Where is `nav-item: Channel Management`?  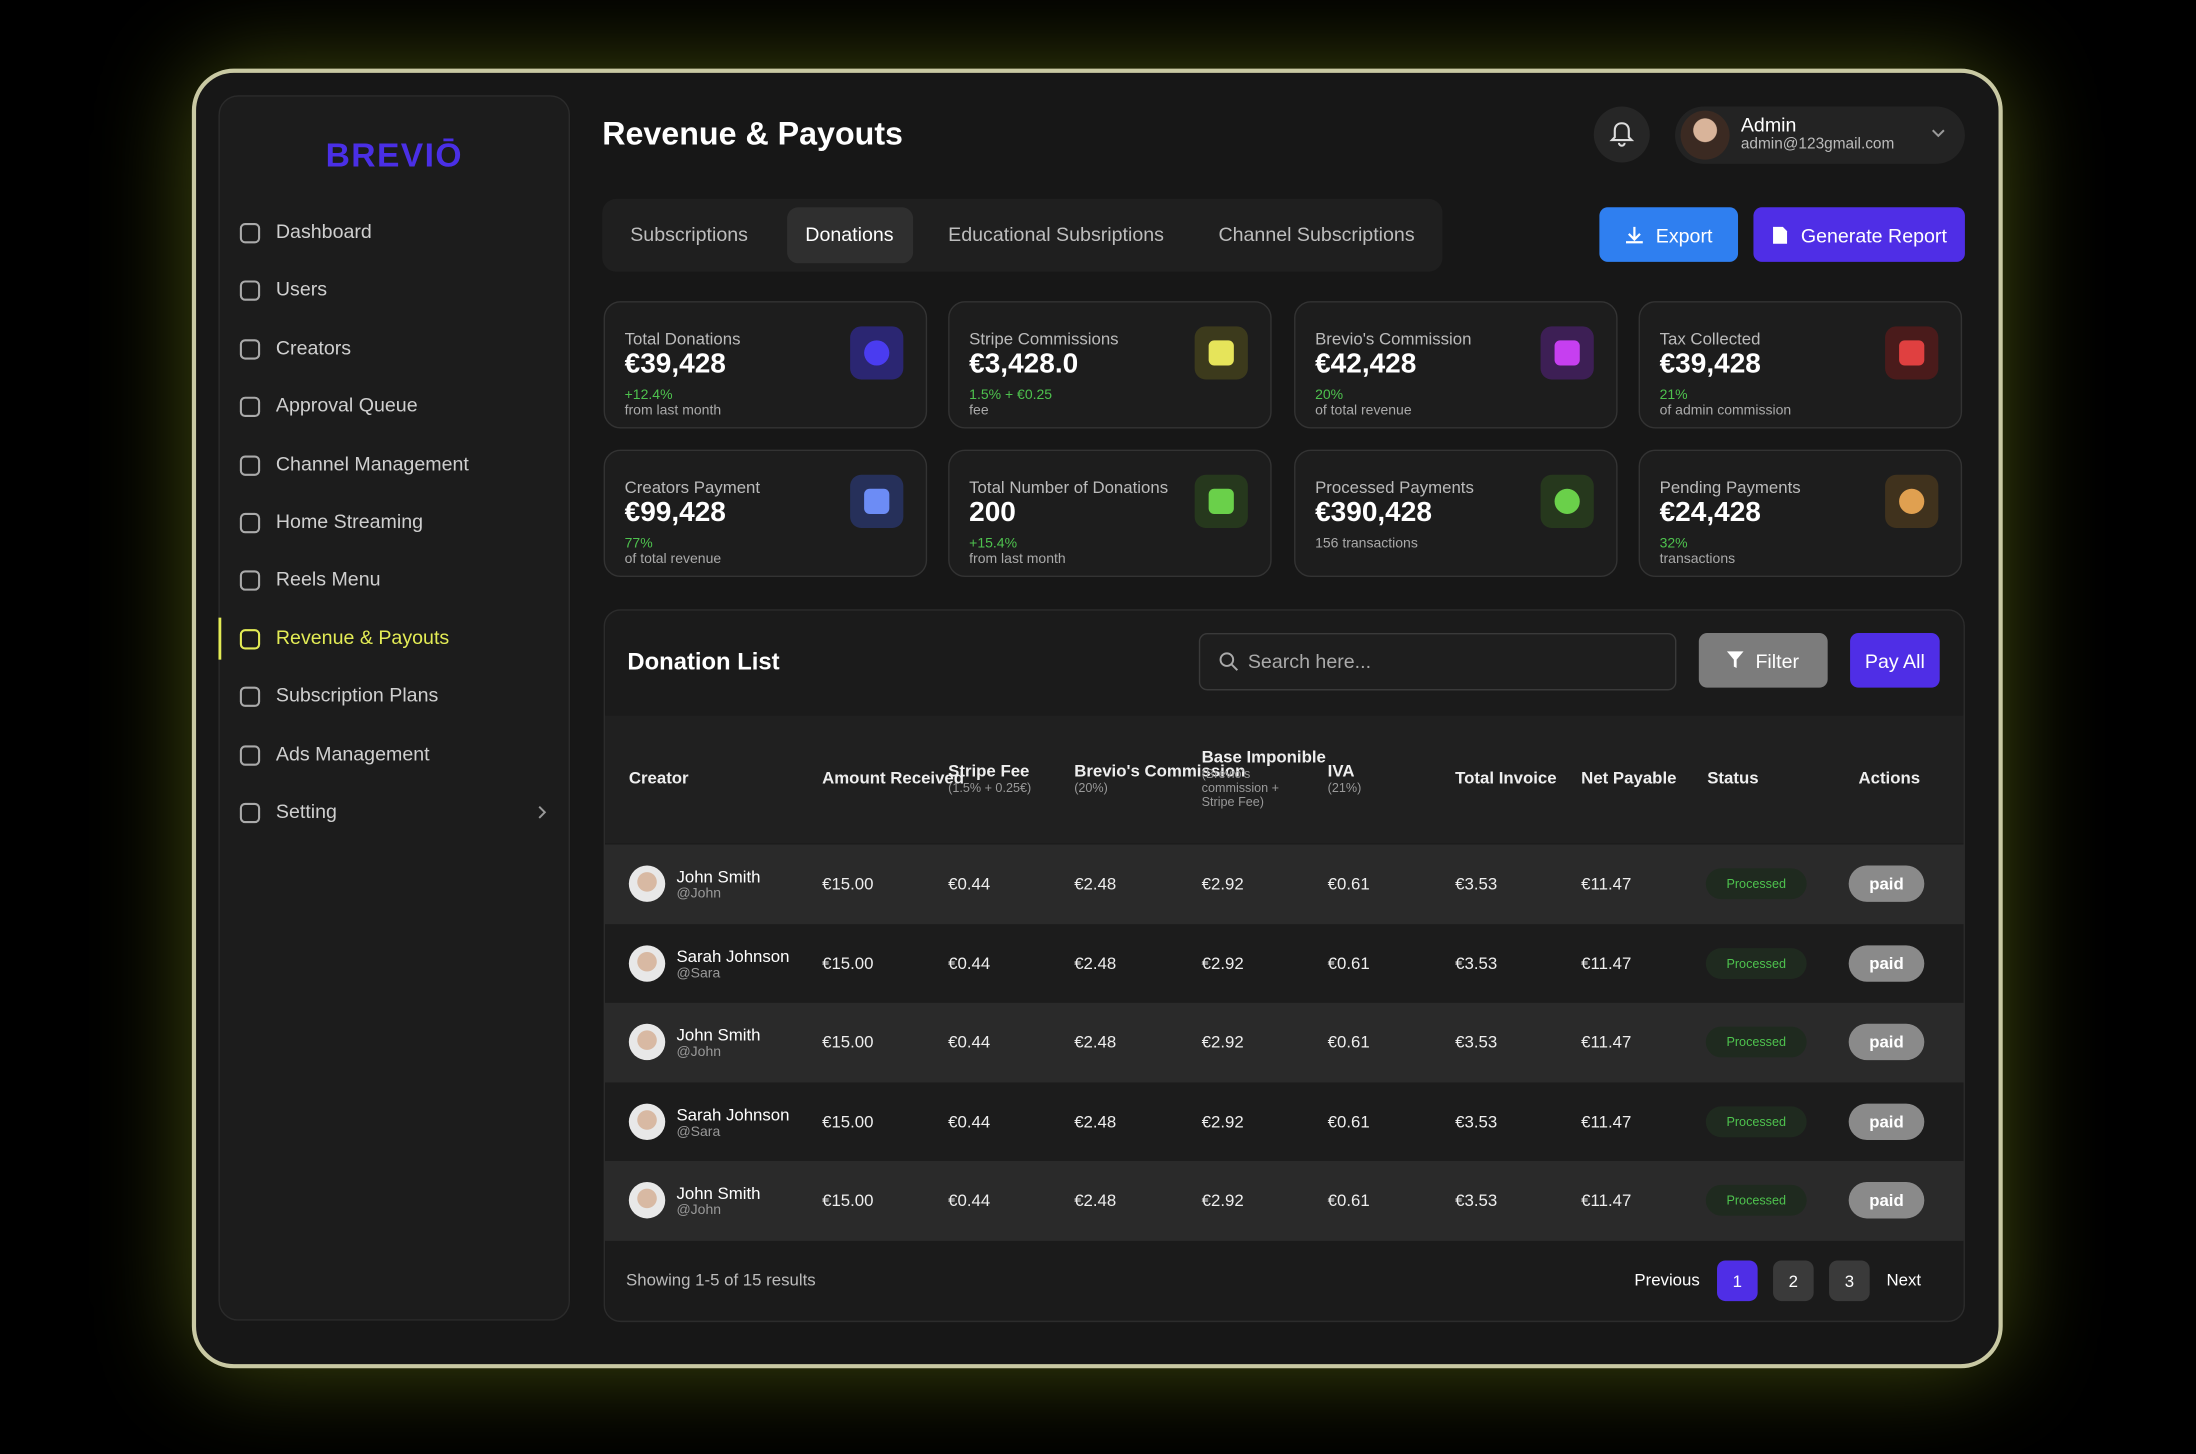 nav-item: Channel Management is located at coordinates (372, 463).